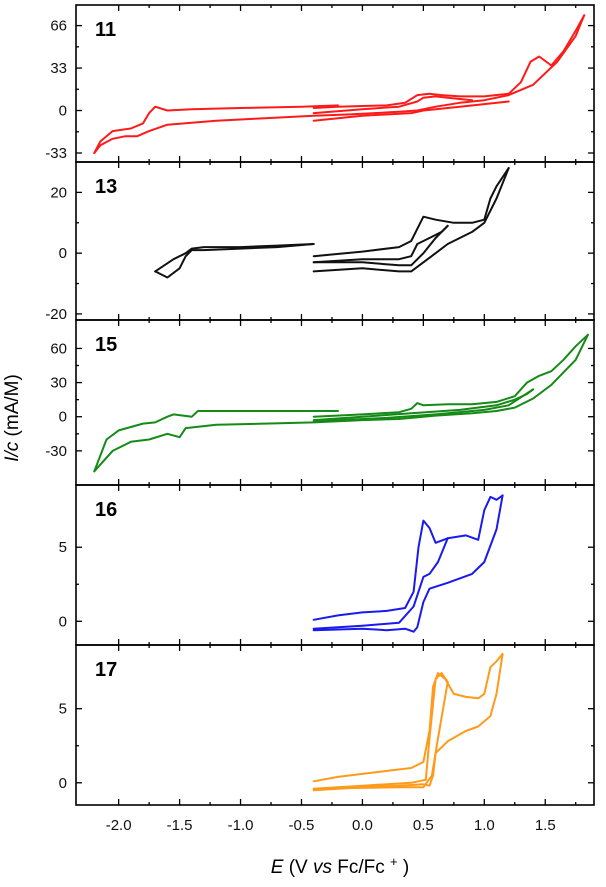  Describe the element at coordinates (58, 192) in the screenshot. I see `y-tick-label: 20` at that location.